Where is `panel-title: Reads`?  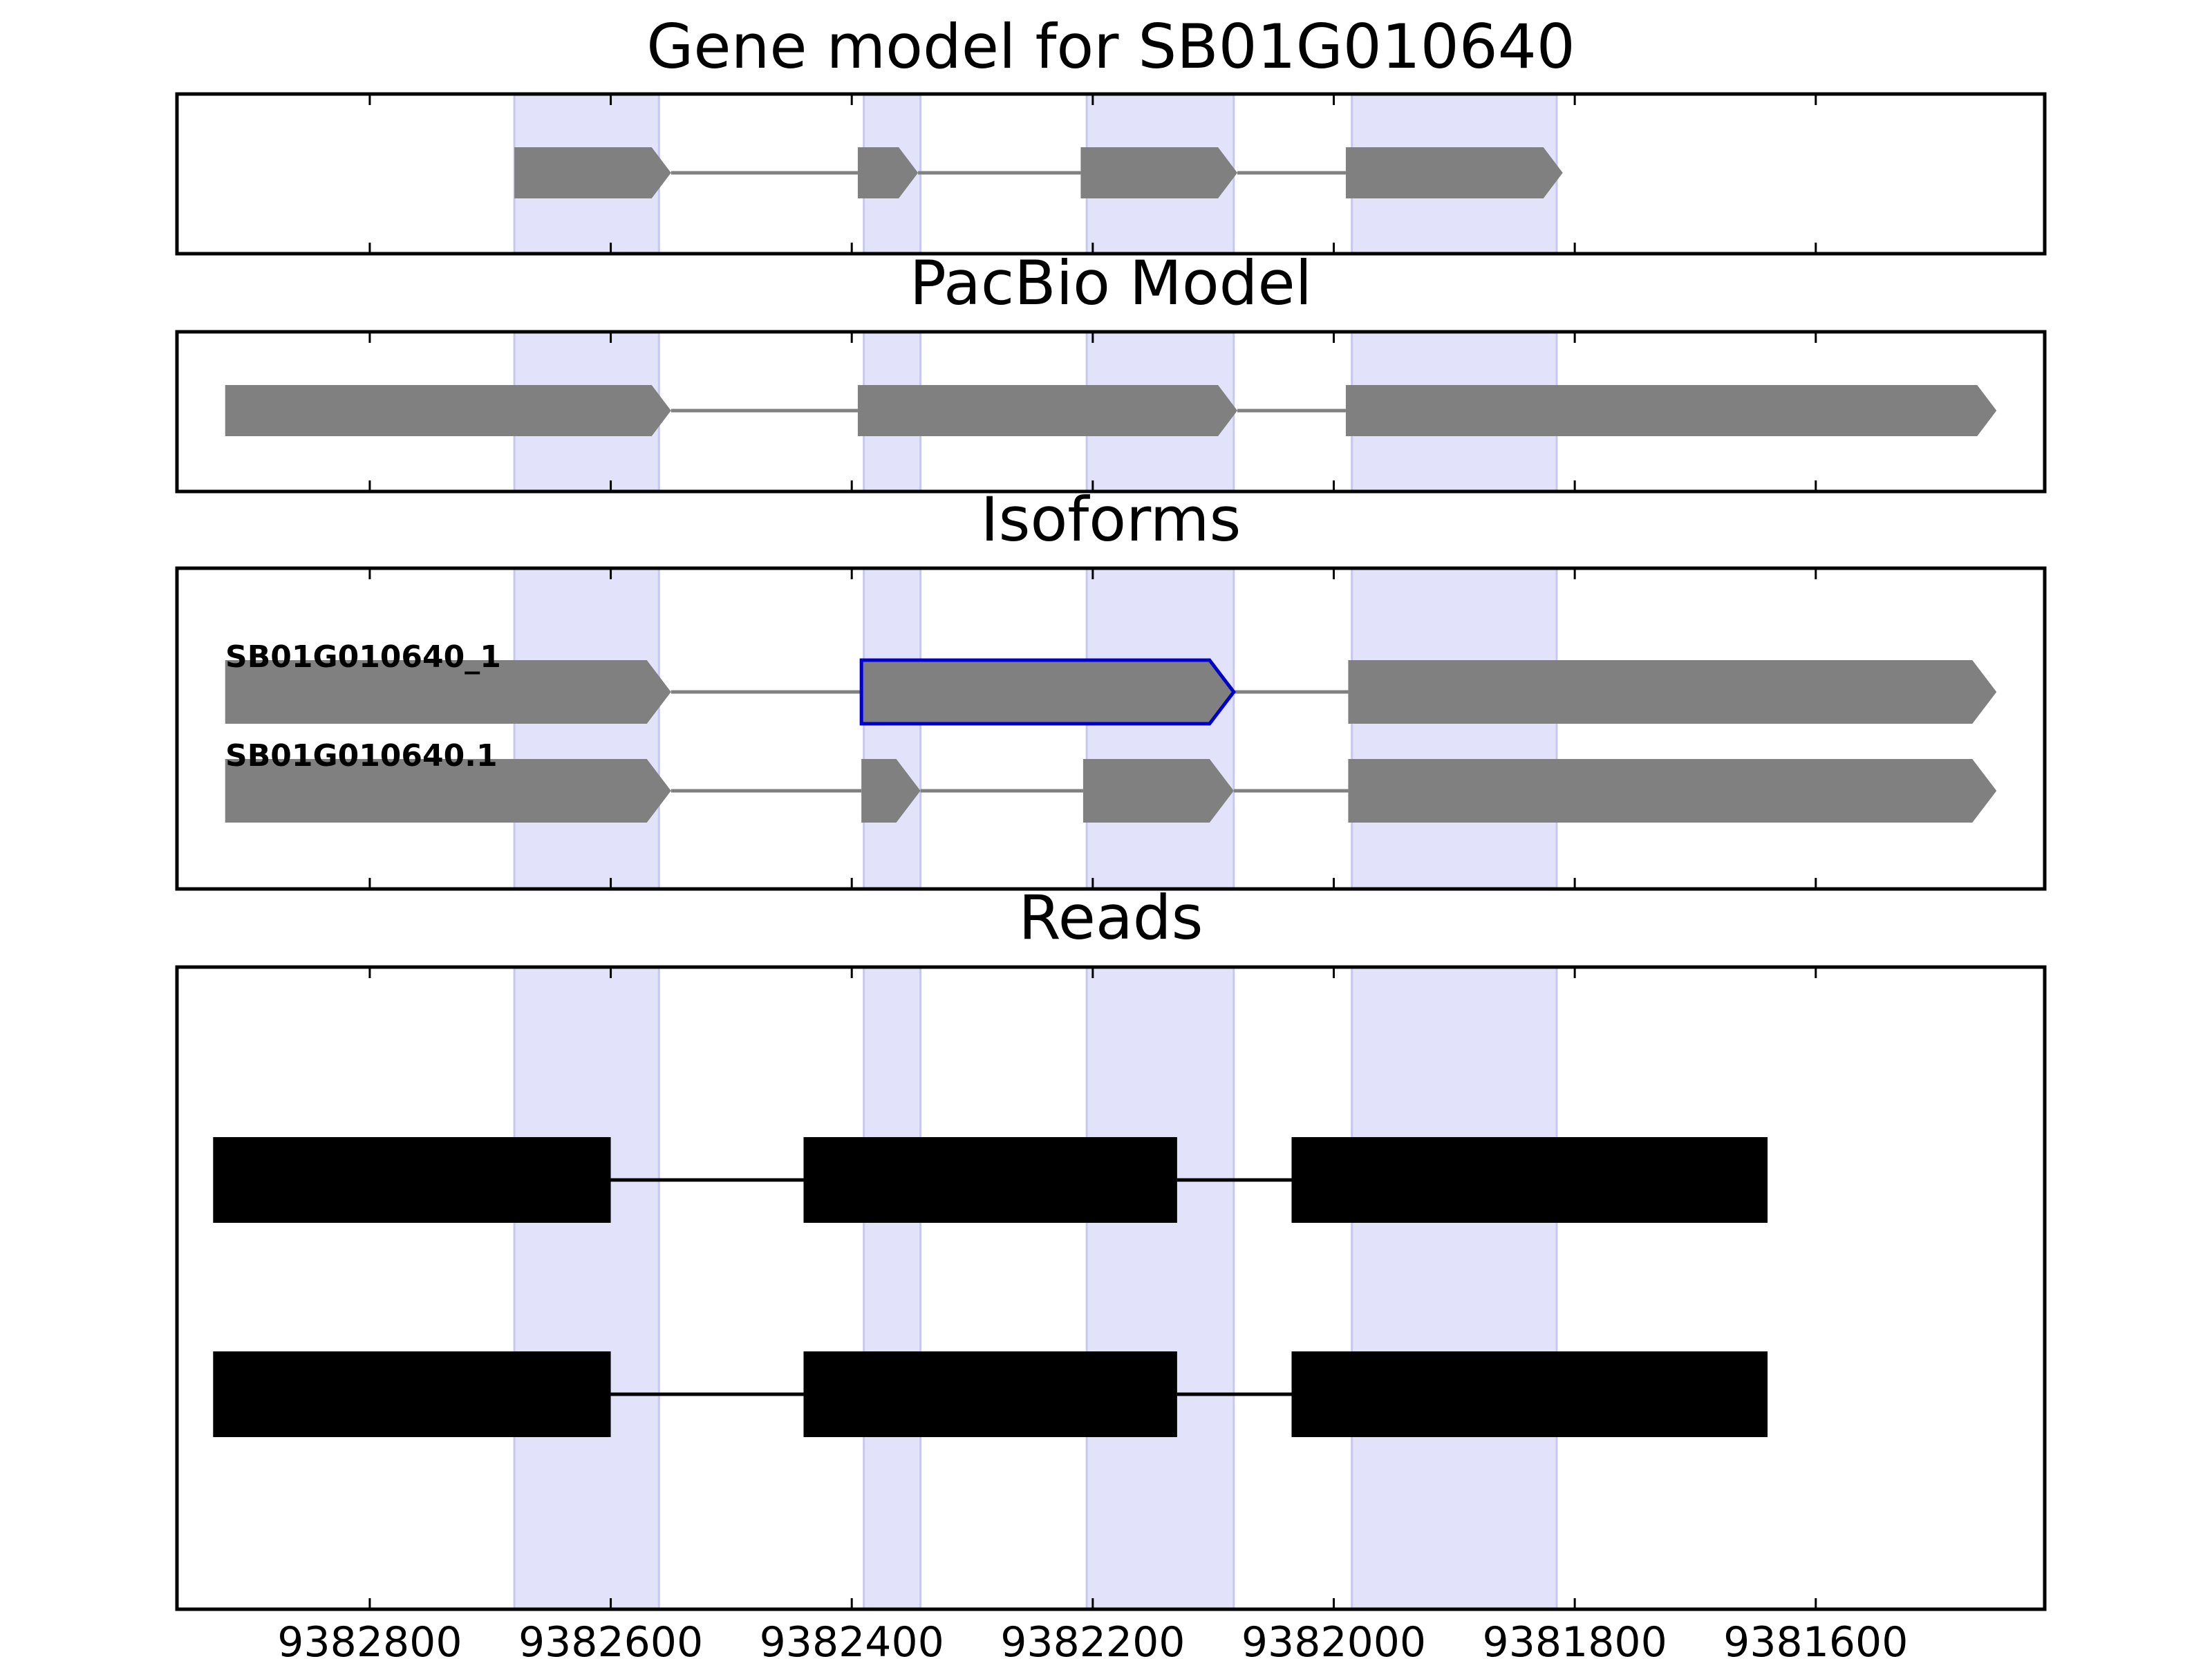
panel-title: Reads is located at coordinates (1111, 917).